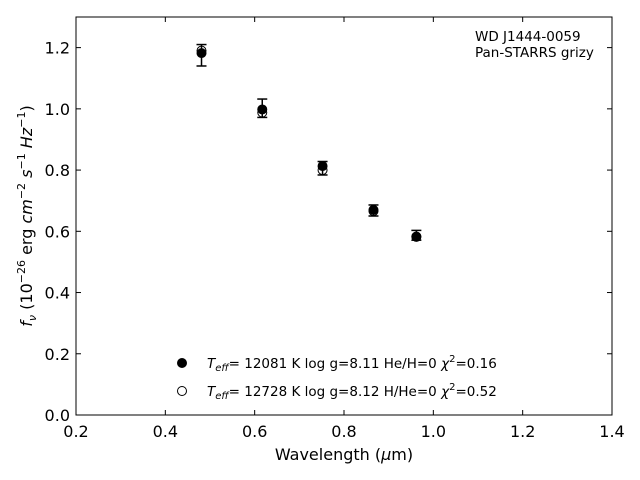 Image resolution: width=640 pixels, height=480 pixels. I want to click on y-tick-label: 1.2, so click(57, 48).